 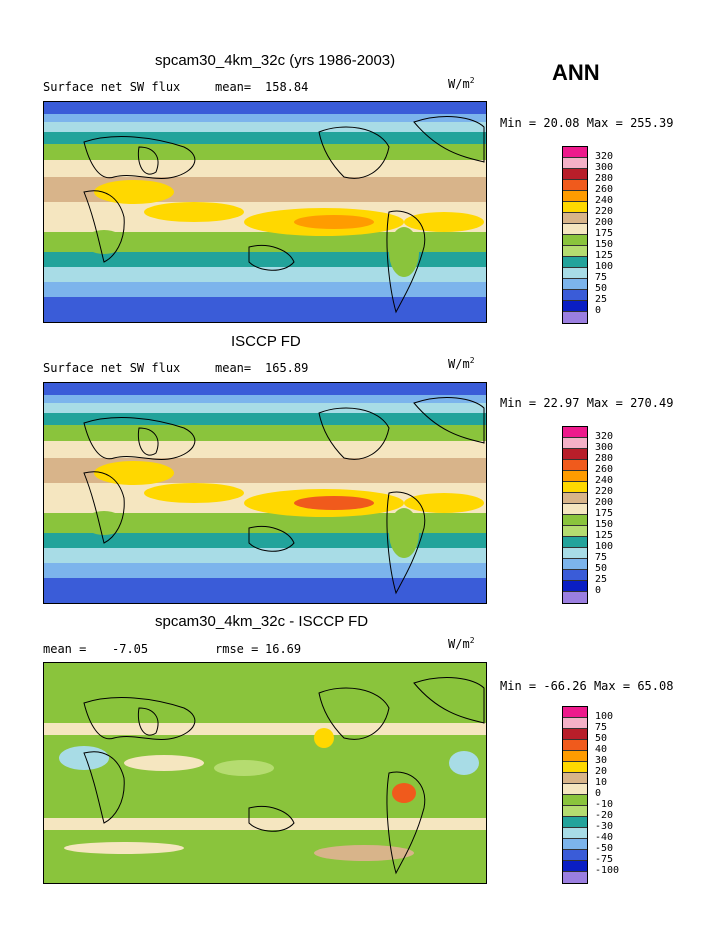 What do you see at coordinates (601, 760) in the screenshot?
I see `colorbar-tick-label: 30` at bounding box center [601, 760].